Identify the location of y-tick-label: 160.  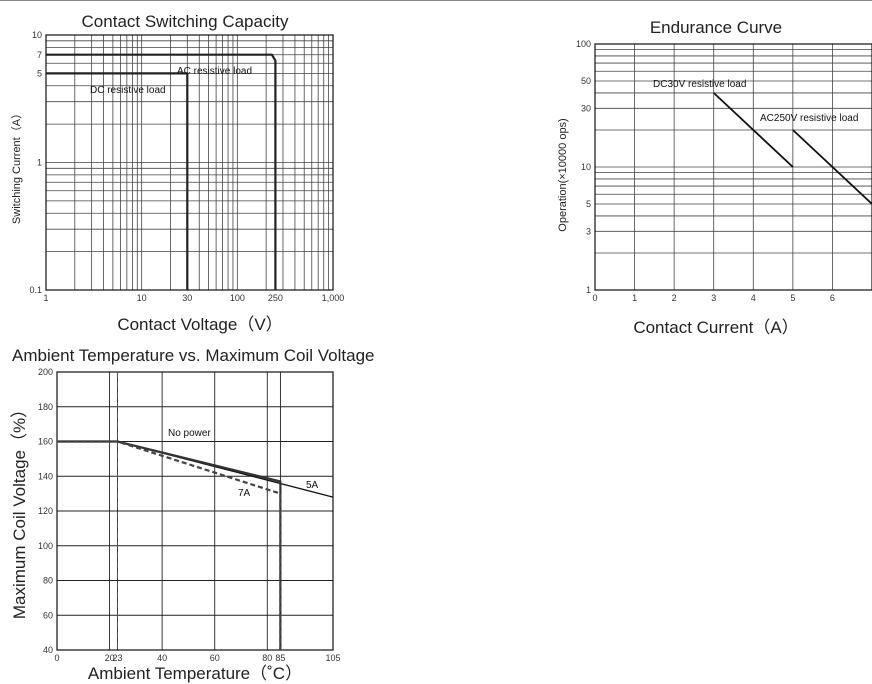
(45, 442).